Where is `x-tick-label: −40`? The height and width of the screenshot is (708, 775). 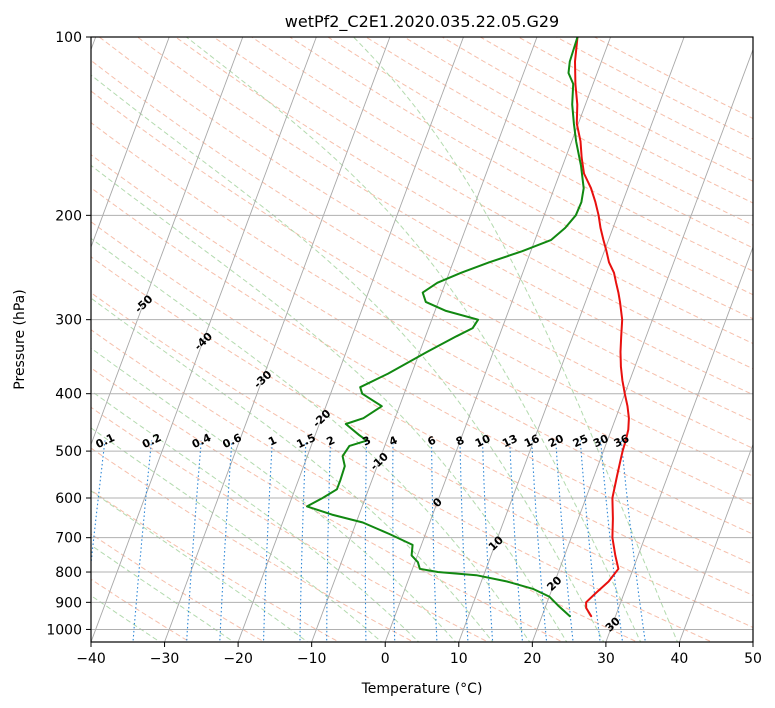 x-tick-label: −40 is located at coordinates (91, 659).